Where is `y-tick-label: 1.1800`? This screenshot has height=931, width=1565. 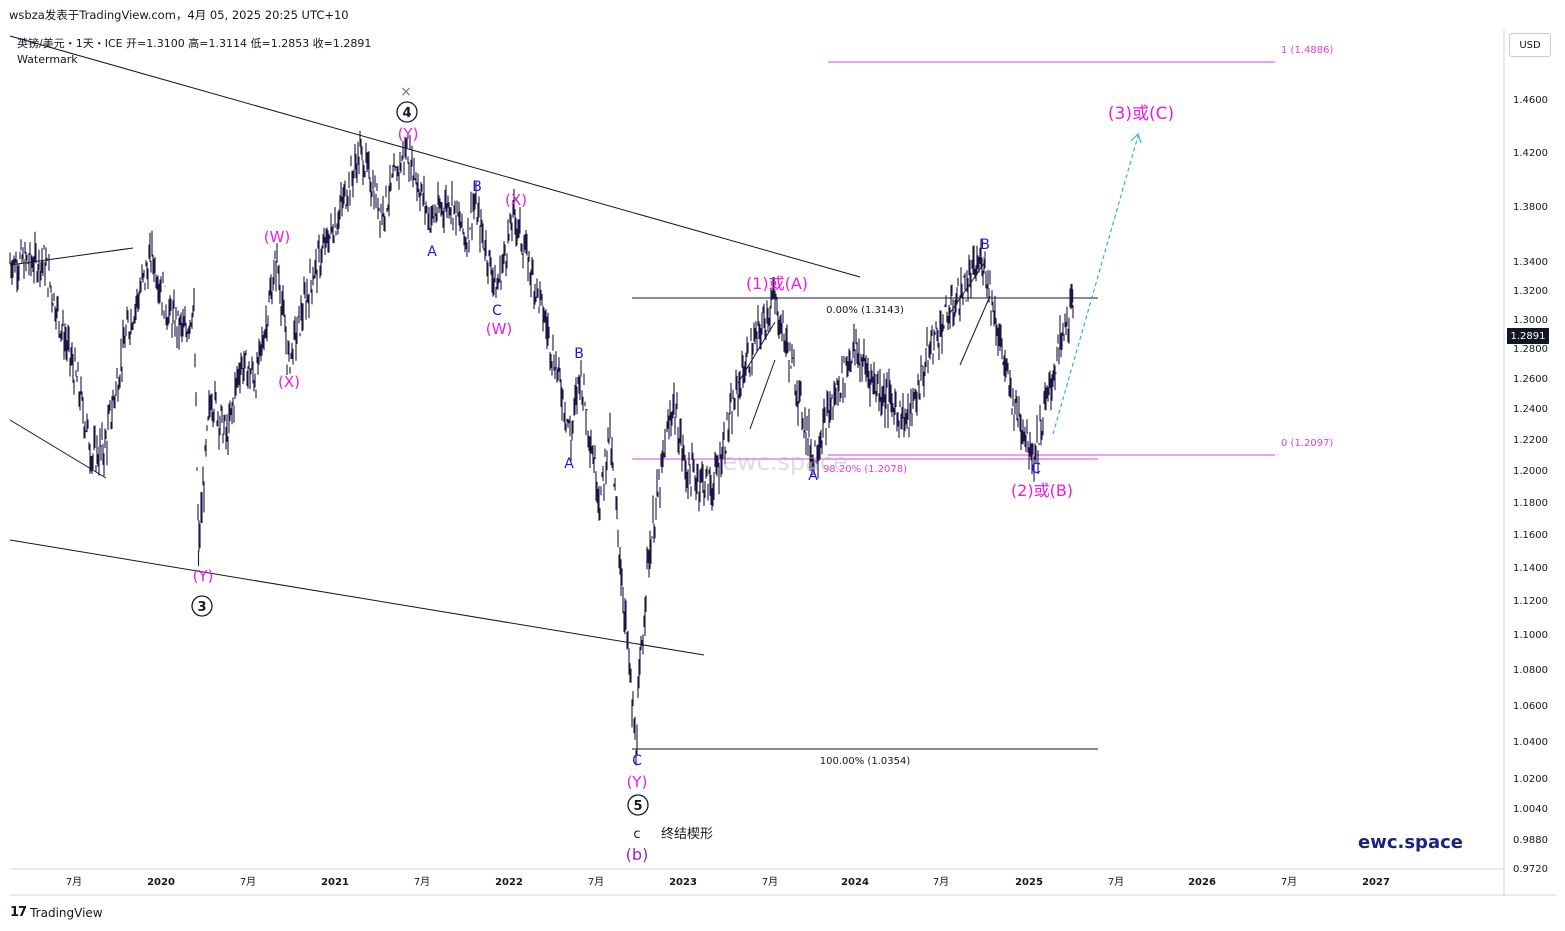
y-tick-label: 1.1800 is located at coordinates (1530, 503).